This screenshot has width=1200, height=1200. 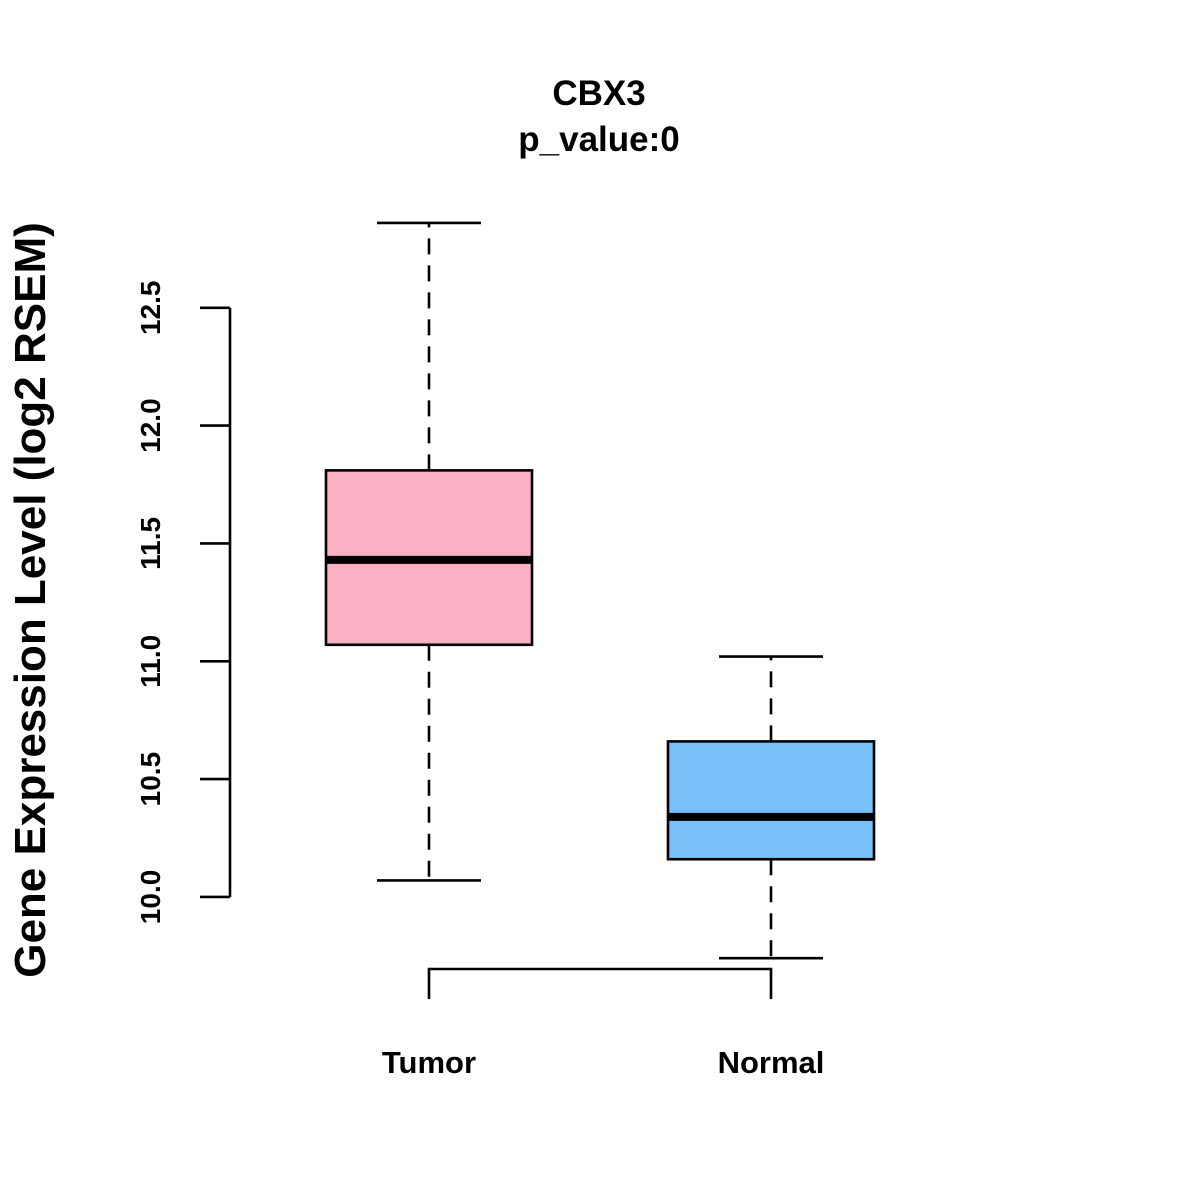 I want to click on y-axis: 10.0 10.5 11.0 11.5 12.0 12.5, so click(x=183, y=603).